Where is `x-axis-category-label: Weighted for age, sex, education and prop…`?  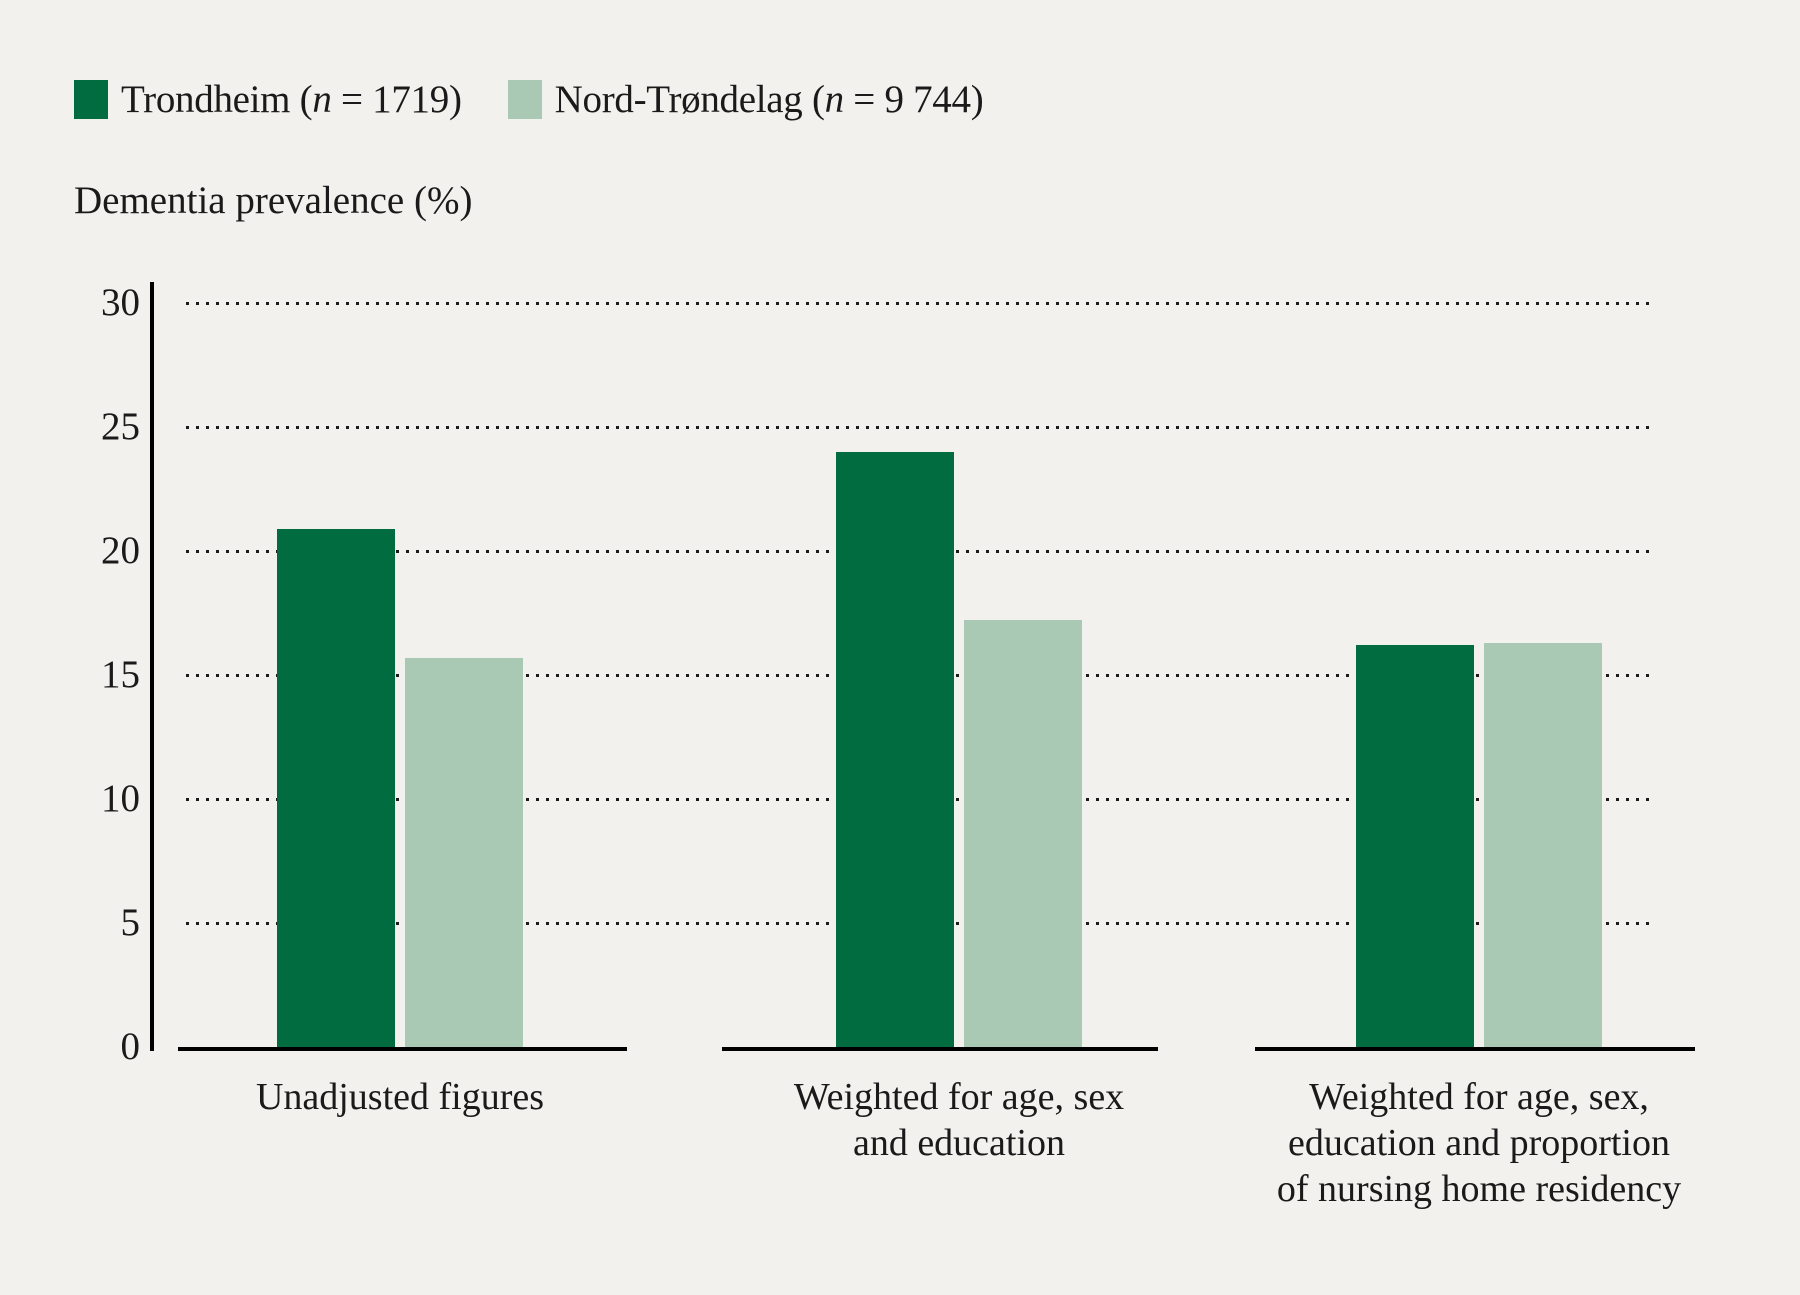
x-axis-category-label: Weighted for age, sex, education and prop… is located at coordinates (1479, 1143).